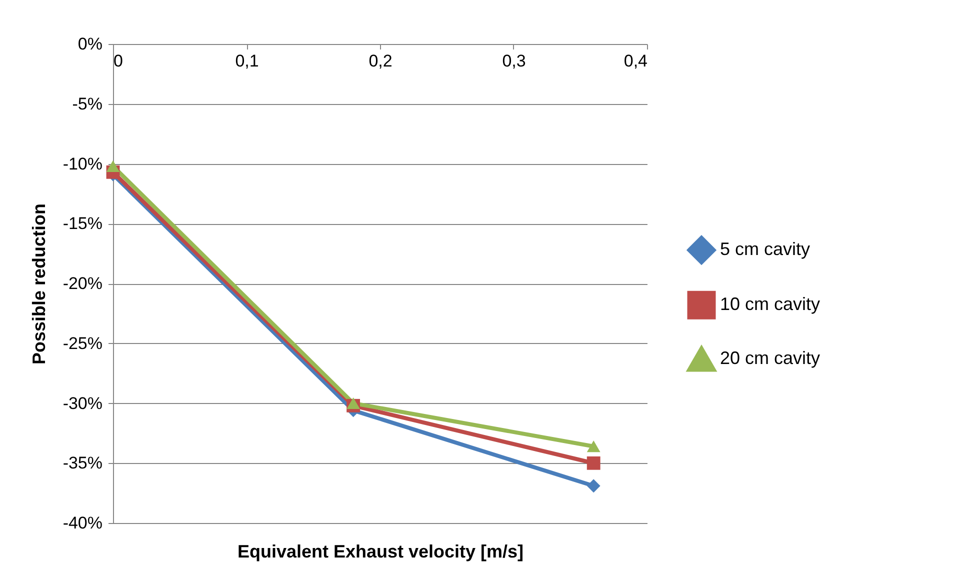 The height and width of the screenshot is (579, 959). I want to click on legend-label: 5 cm cavity, so click(765, 249).